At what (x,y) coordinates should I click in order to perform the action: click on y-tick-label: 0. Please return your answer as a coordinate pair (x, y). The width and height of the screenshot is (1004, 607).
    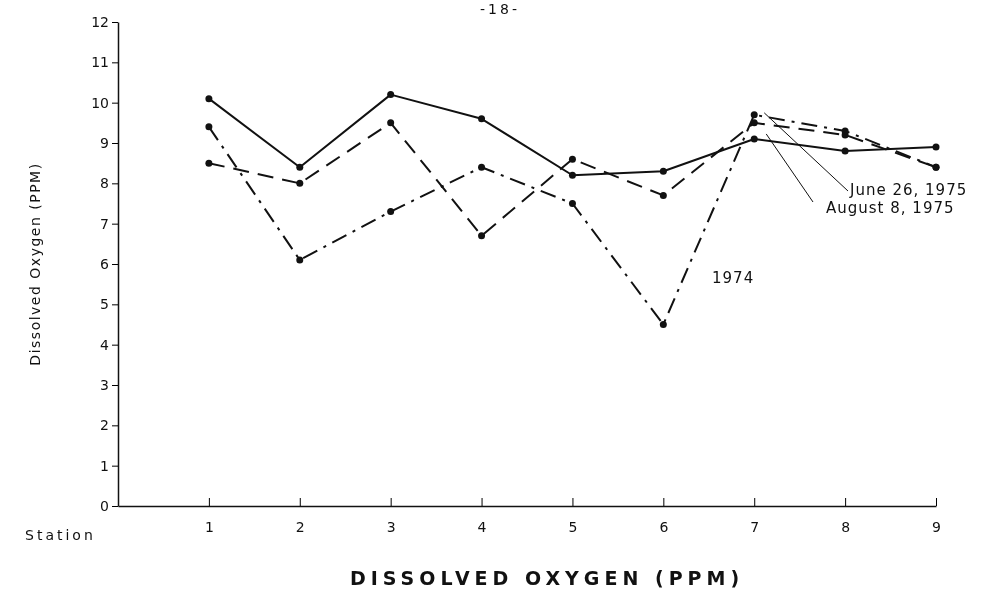
    Looking at the image, I should click on (104, 505).